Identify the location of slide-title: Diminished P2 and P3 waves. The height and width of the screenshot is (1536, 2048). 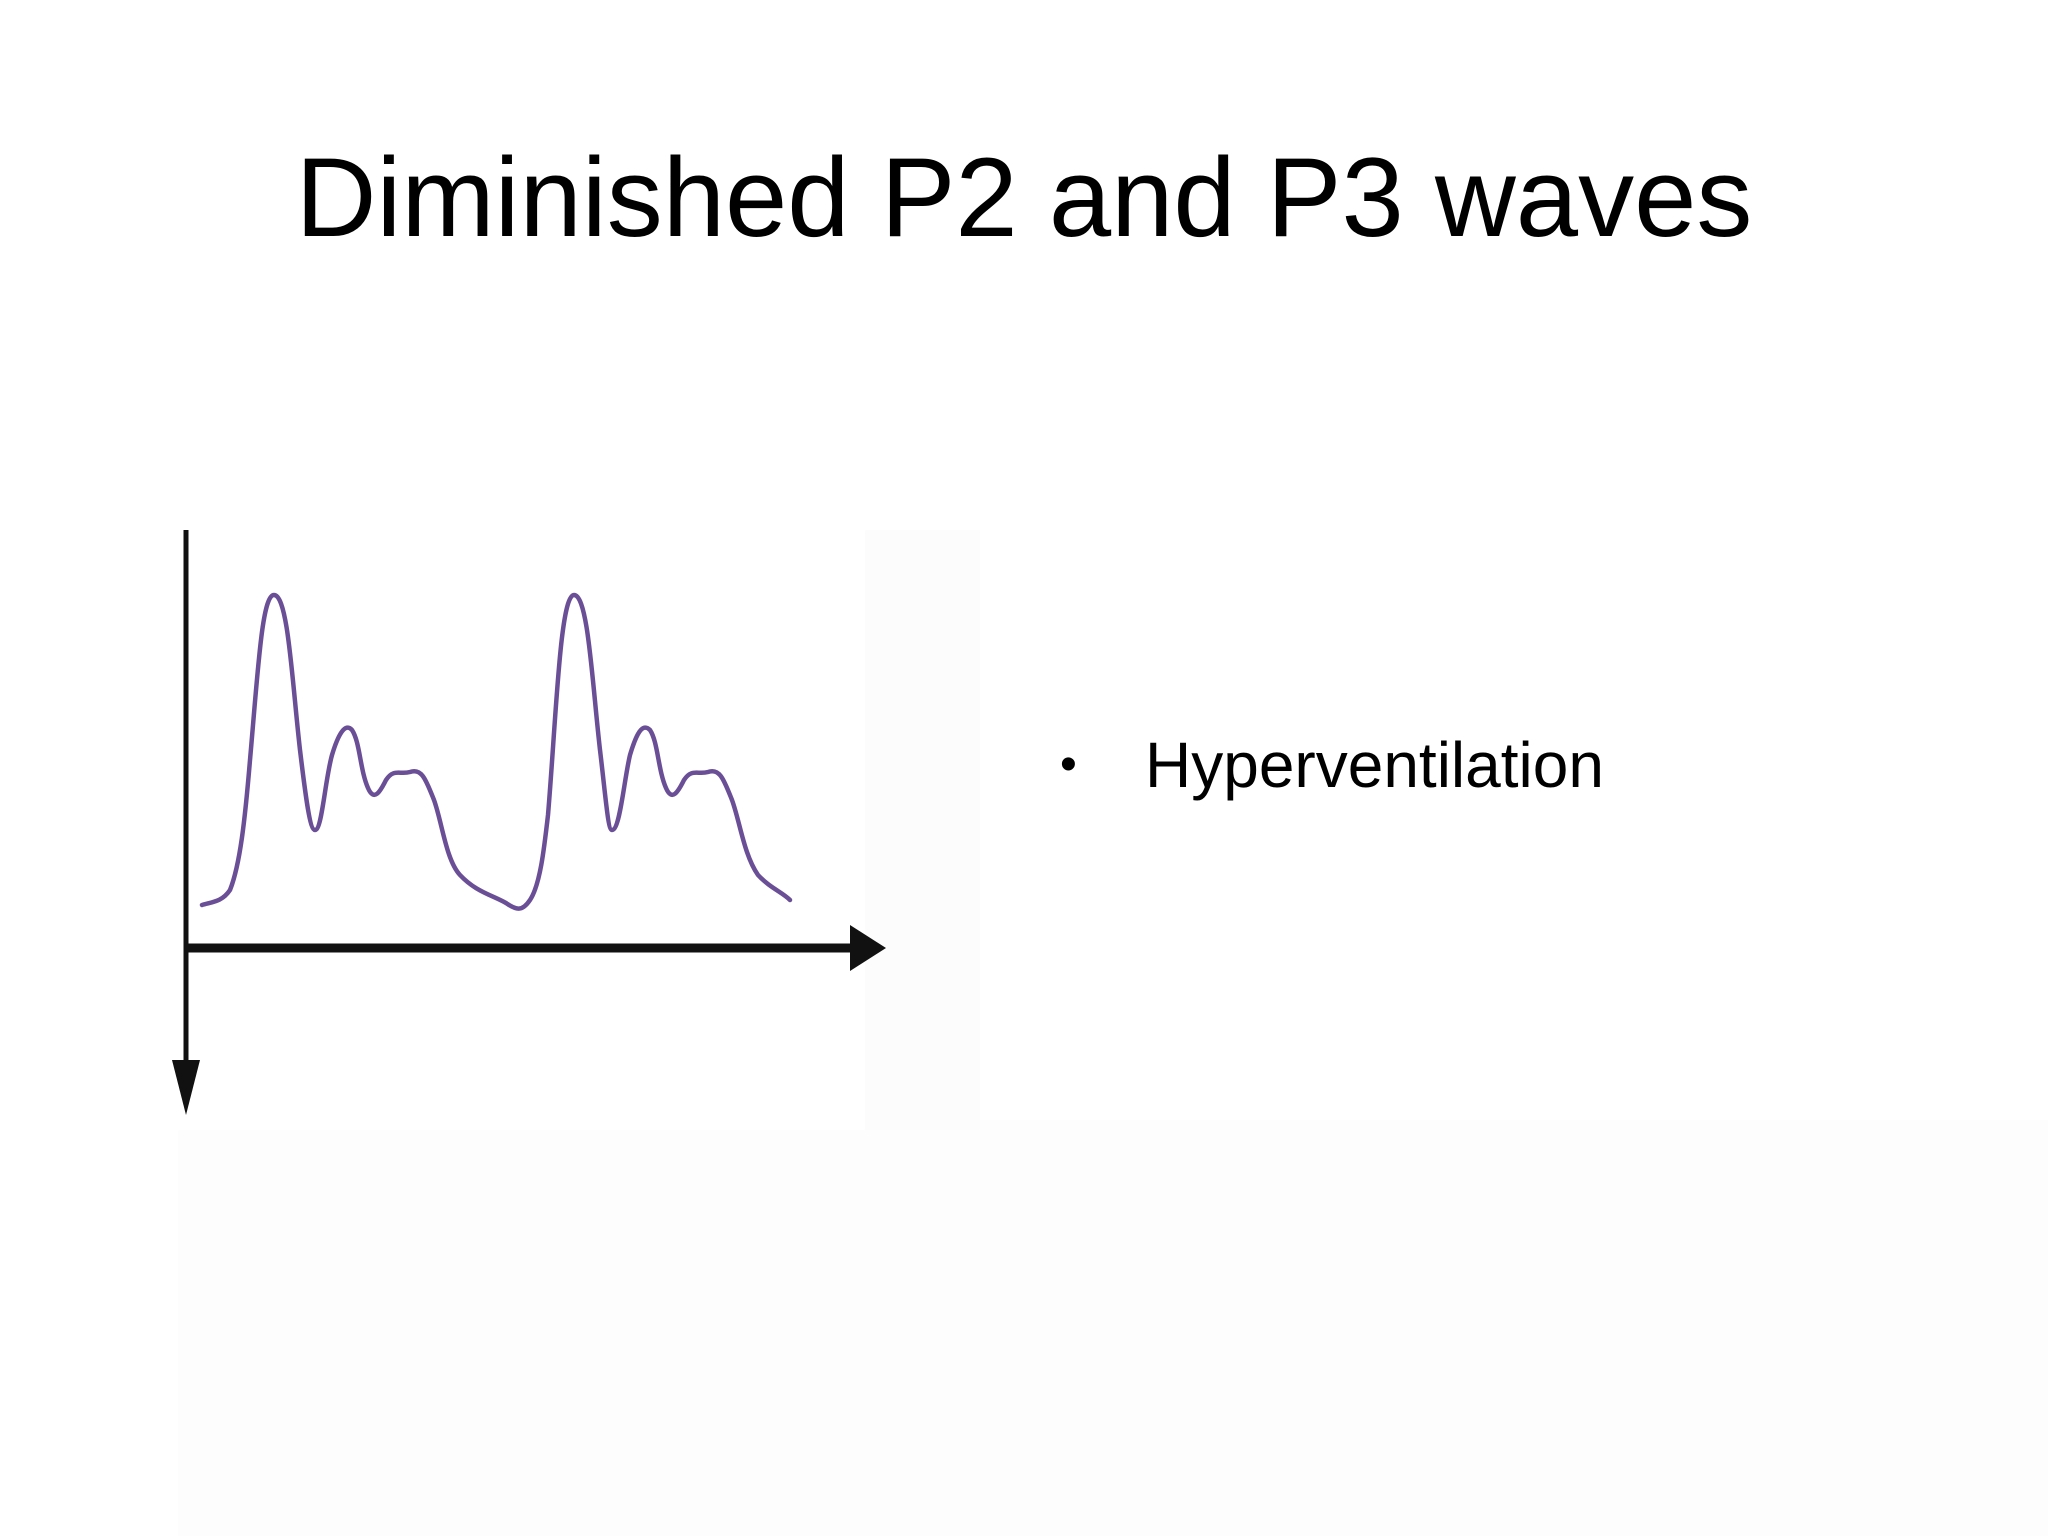
(1024, 197).